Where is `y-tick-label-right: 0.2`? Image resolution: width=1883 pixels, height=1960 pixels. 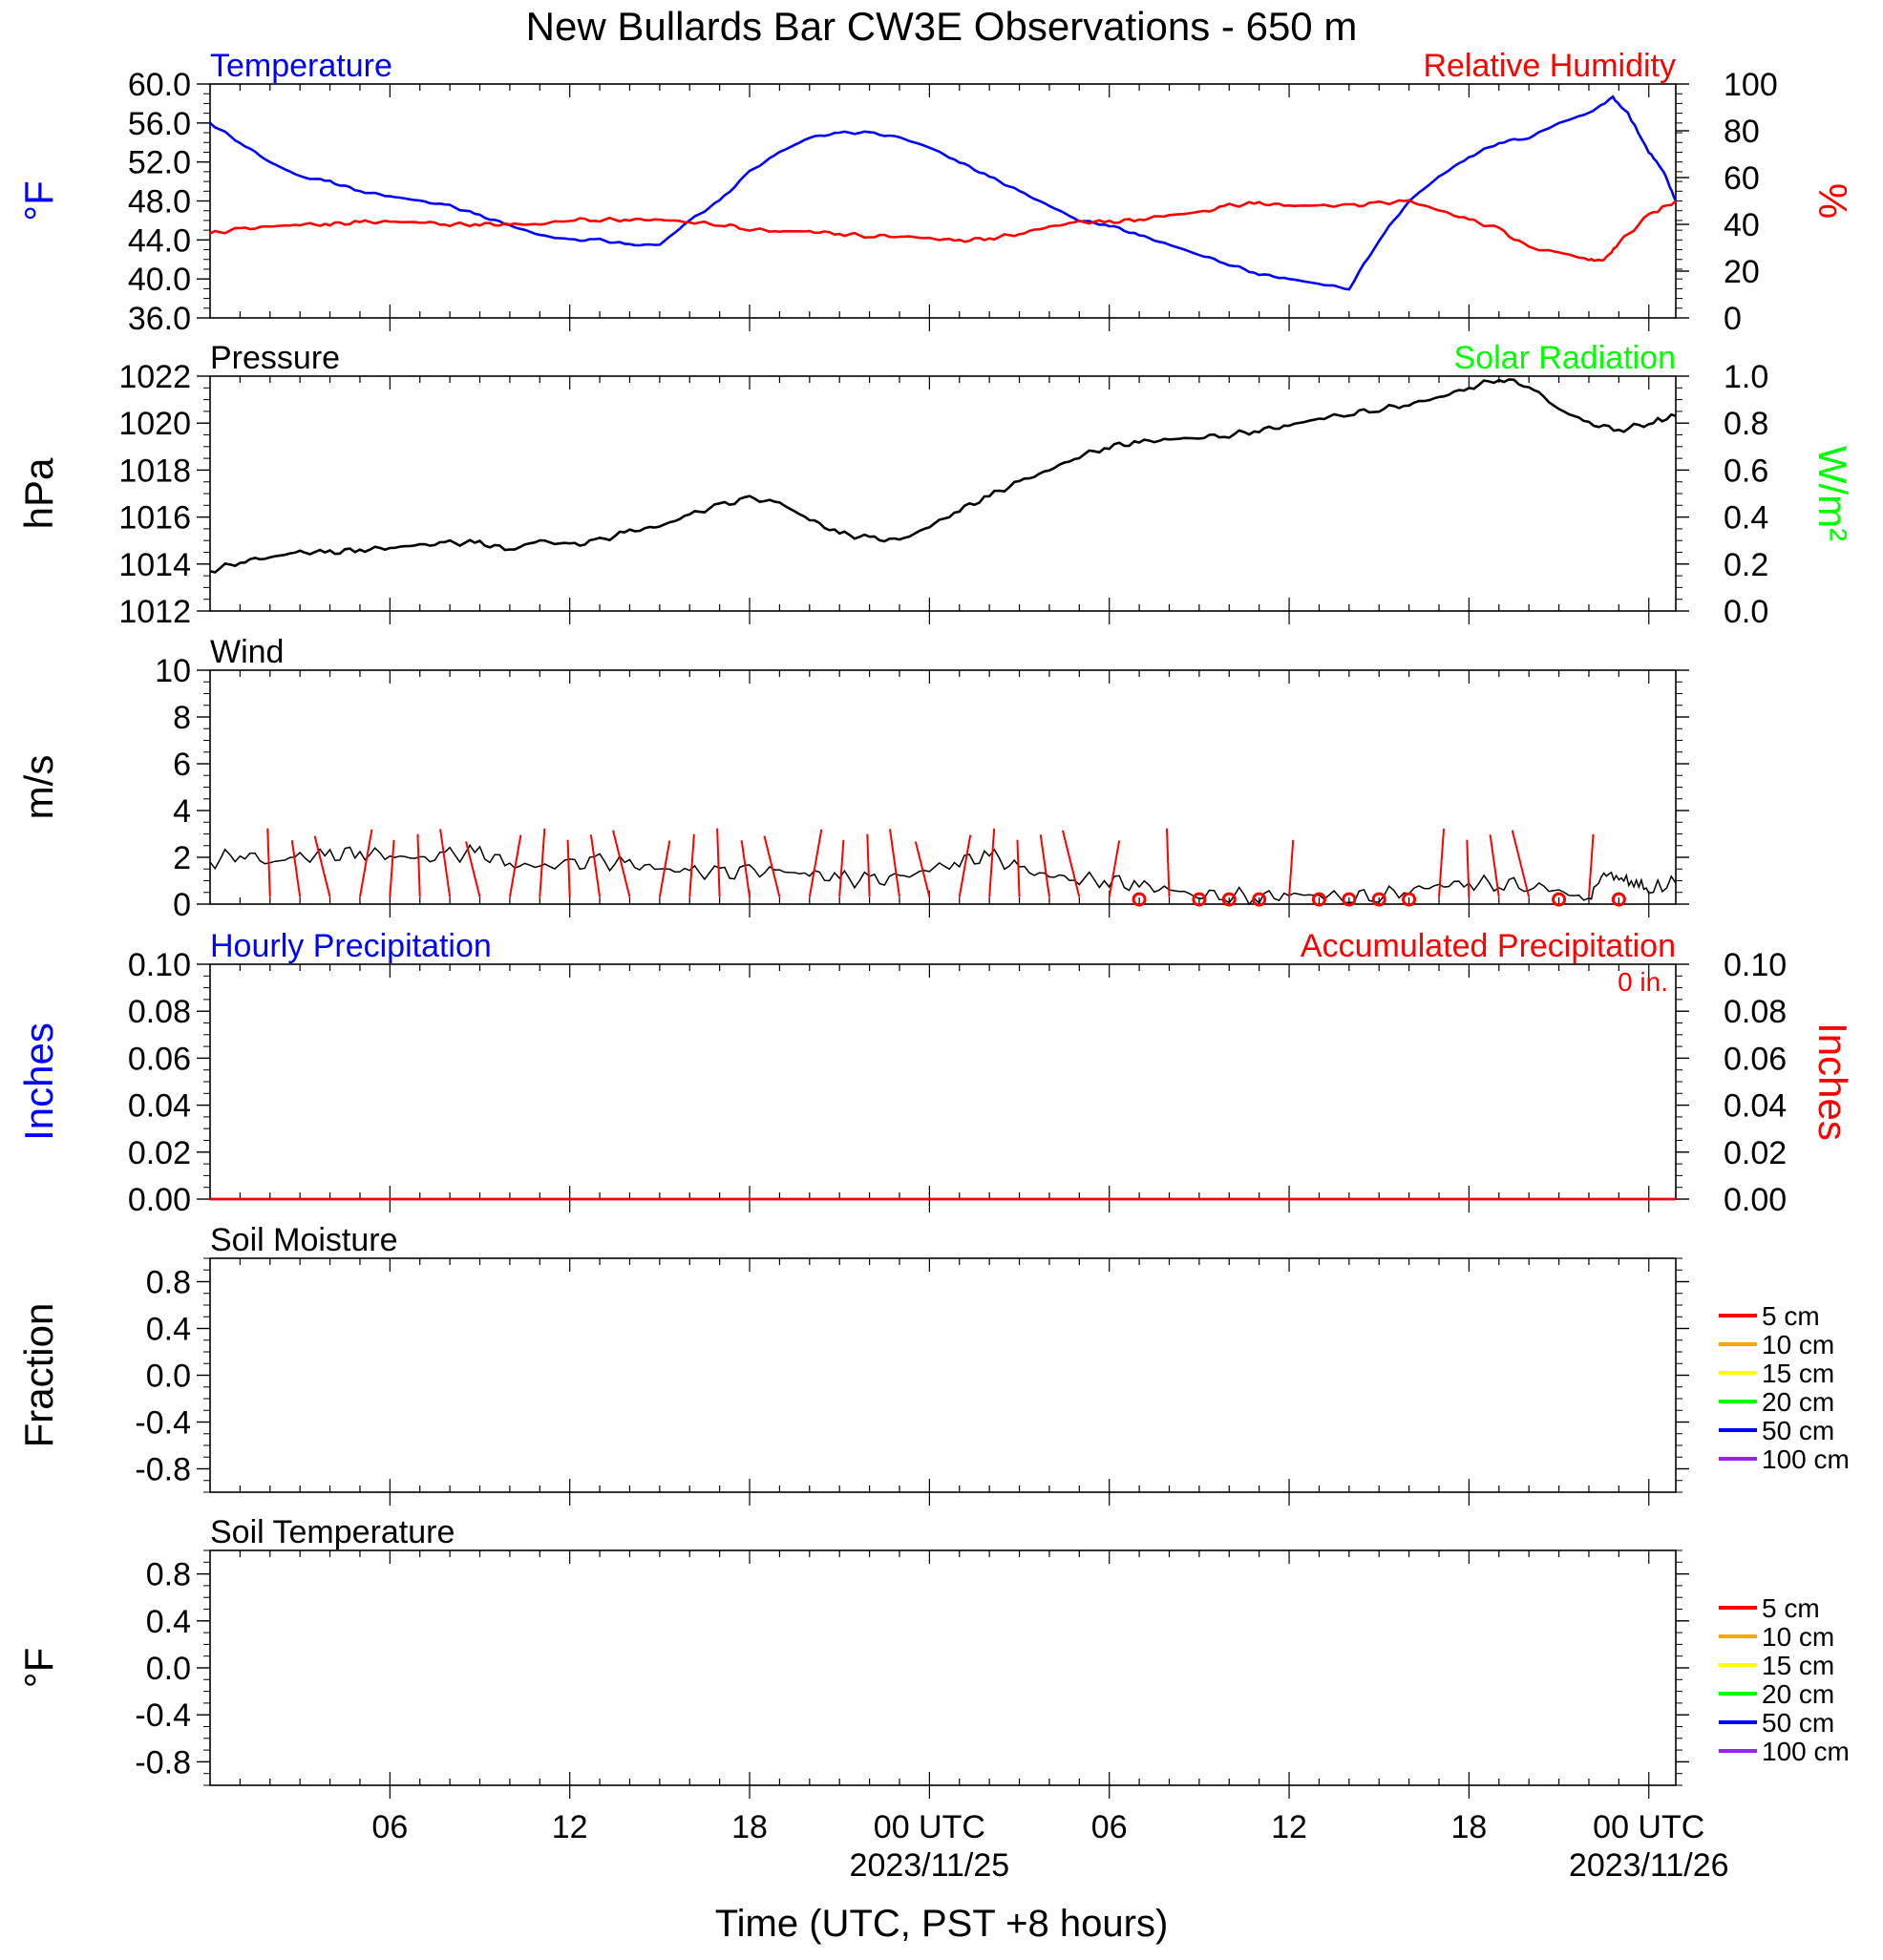
y-tick-label-right: 0.2 is located at coordinates (1746, 565).